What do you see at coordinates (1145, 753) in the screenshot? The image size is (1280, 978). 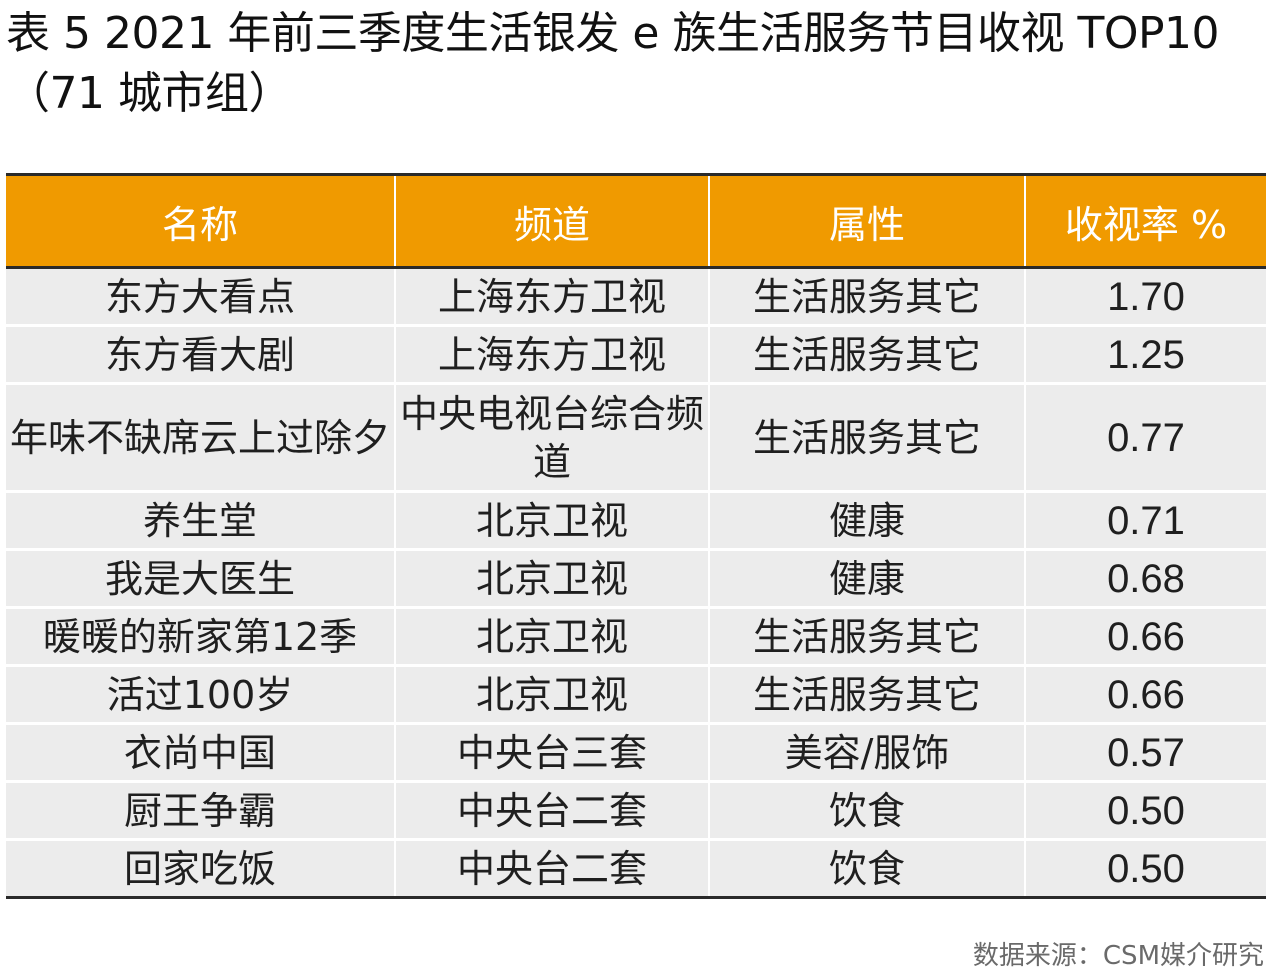 I see `cell-rating: 0.57` at bounding box center [1145, 753].